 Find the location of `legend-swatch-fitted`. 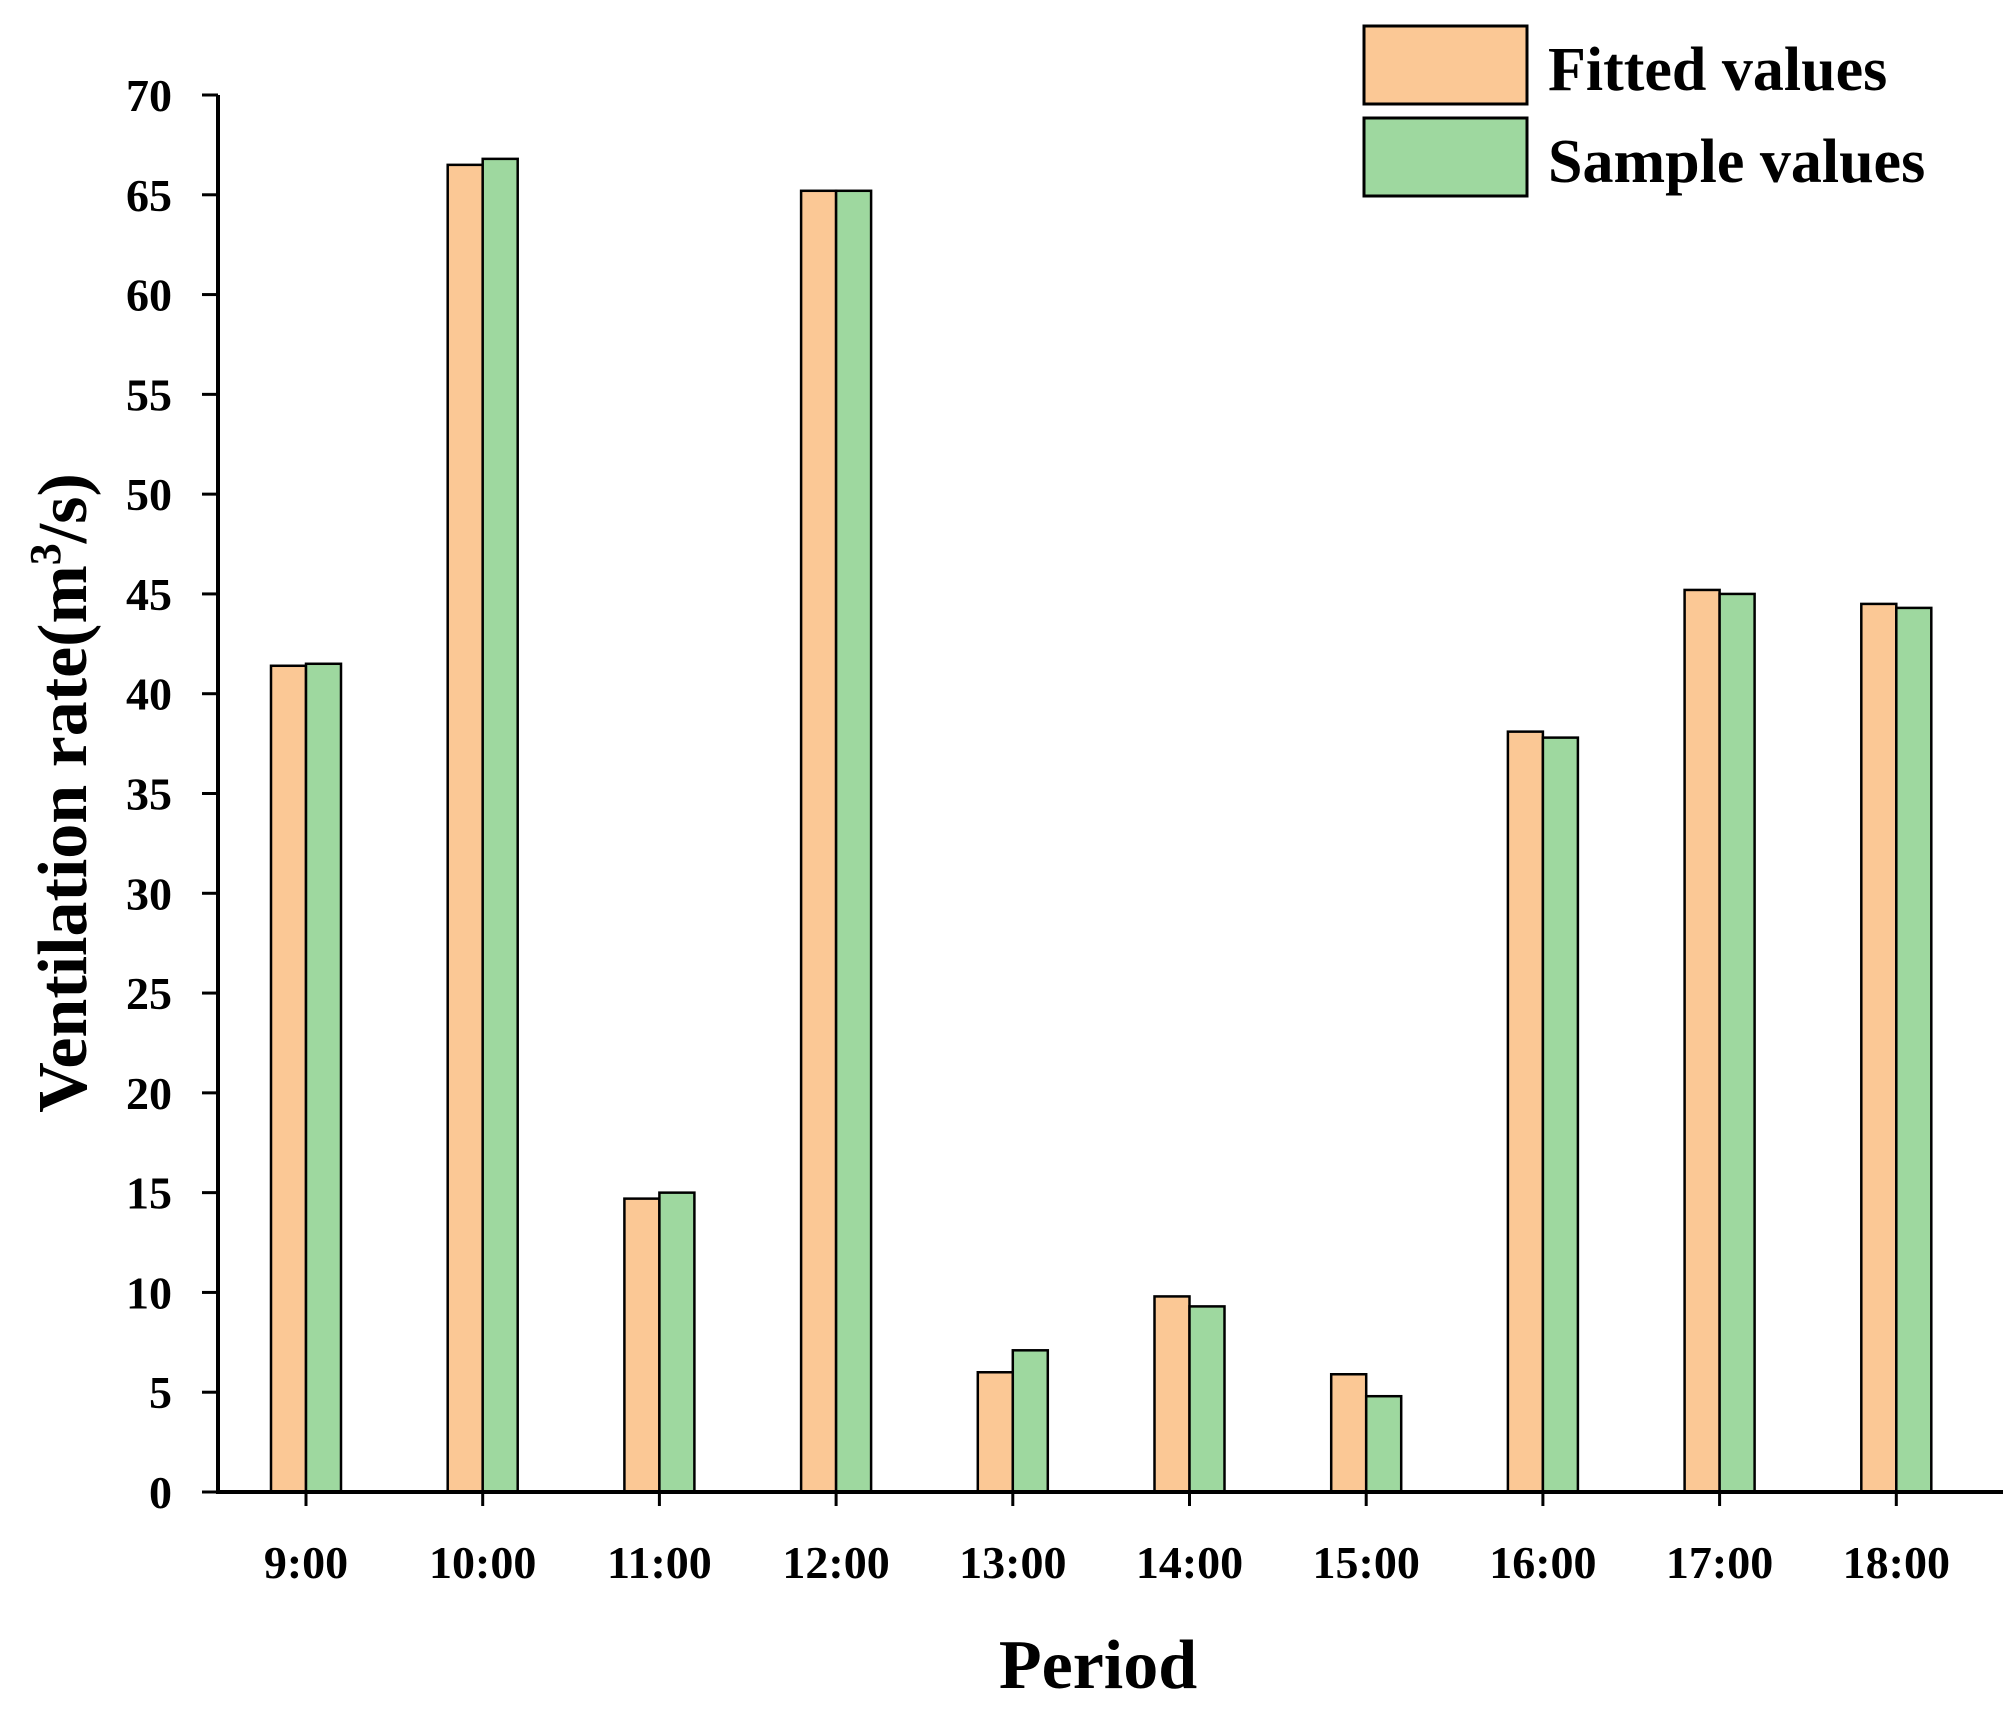

legend-swatch-fitted is located at coordinates (1445, 65).